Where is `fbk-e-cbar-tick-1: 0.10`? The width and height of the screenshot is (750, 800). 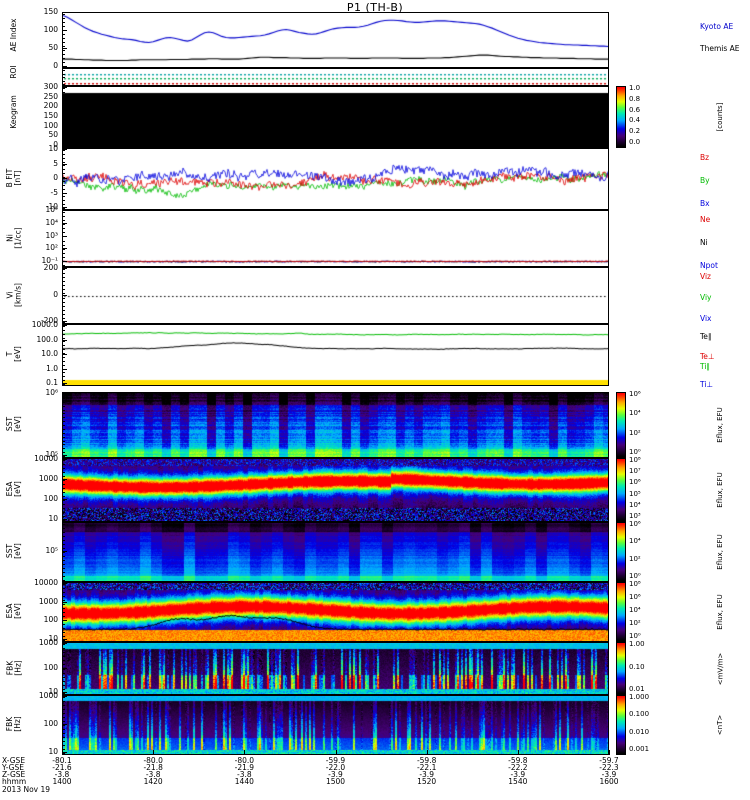
fbk-e-cbar-tick-1: 0.10 is located at coordinates (637, 666).